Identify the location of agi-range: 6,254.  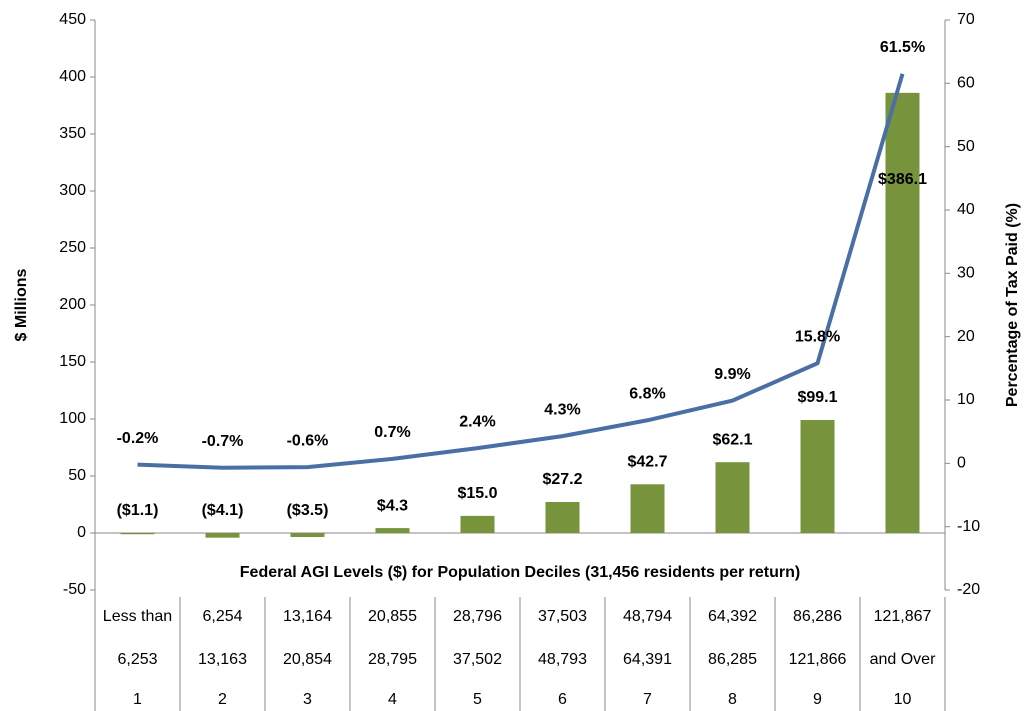
(222, 616).